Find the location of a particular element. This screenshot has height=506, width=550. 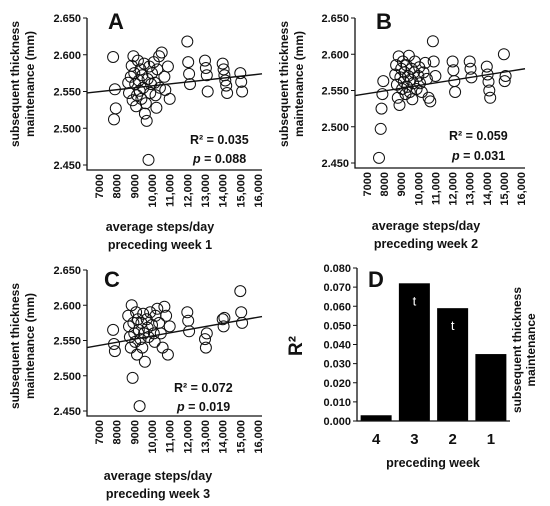

p-number-b: = 0.031 is located at coordinates (483, 156).